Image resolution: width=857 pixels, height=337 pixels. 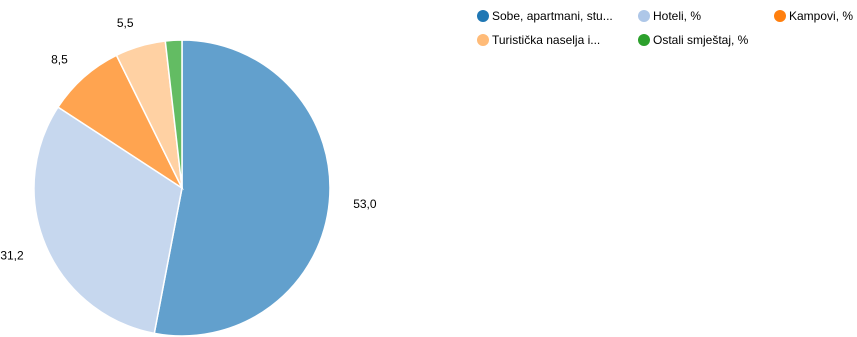 I want to click on legend-item-hoteli: Hoteli, %, so click(x=669, y=16).